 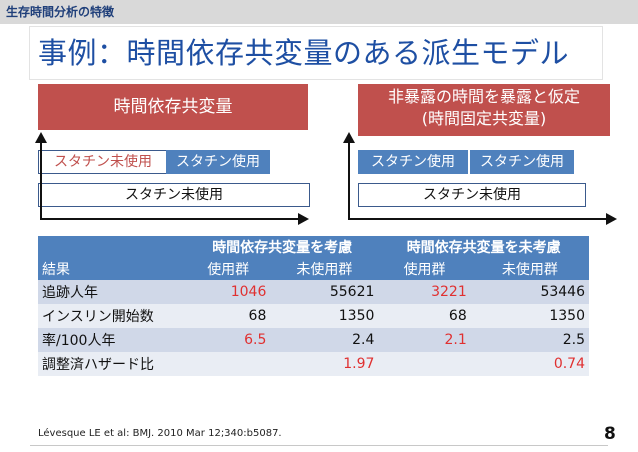 What do you see at coordinates (529, 269) in the screenshot?
I see `col-nonuse-2: 未使用群` at bounding box center [529, 269].